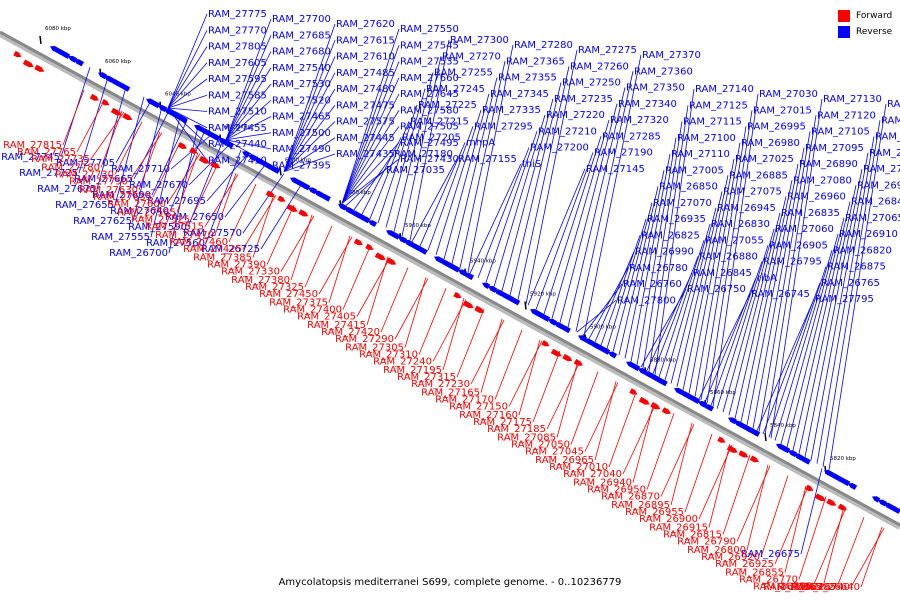 The height and width of the screenshot is (600, 900). I want to click on reverse-label-ram-27625-line, so click(147, 164).